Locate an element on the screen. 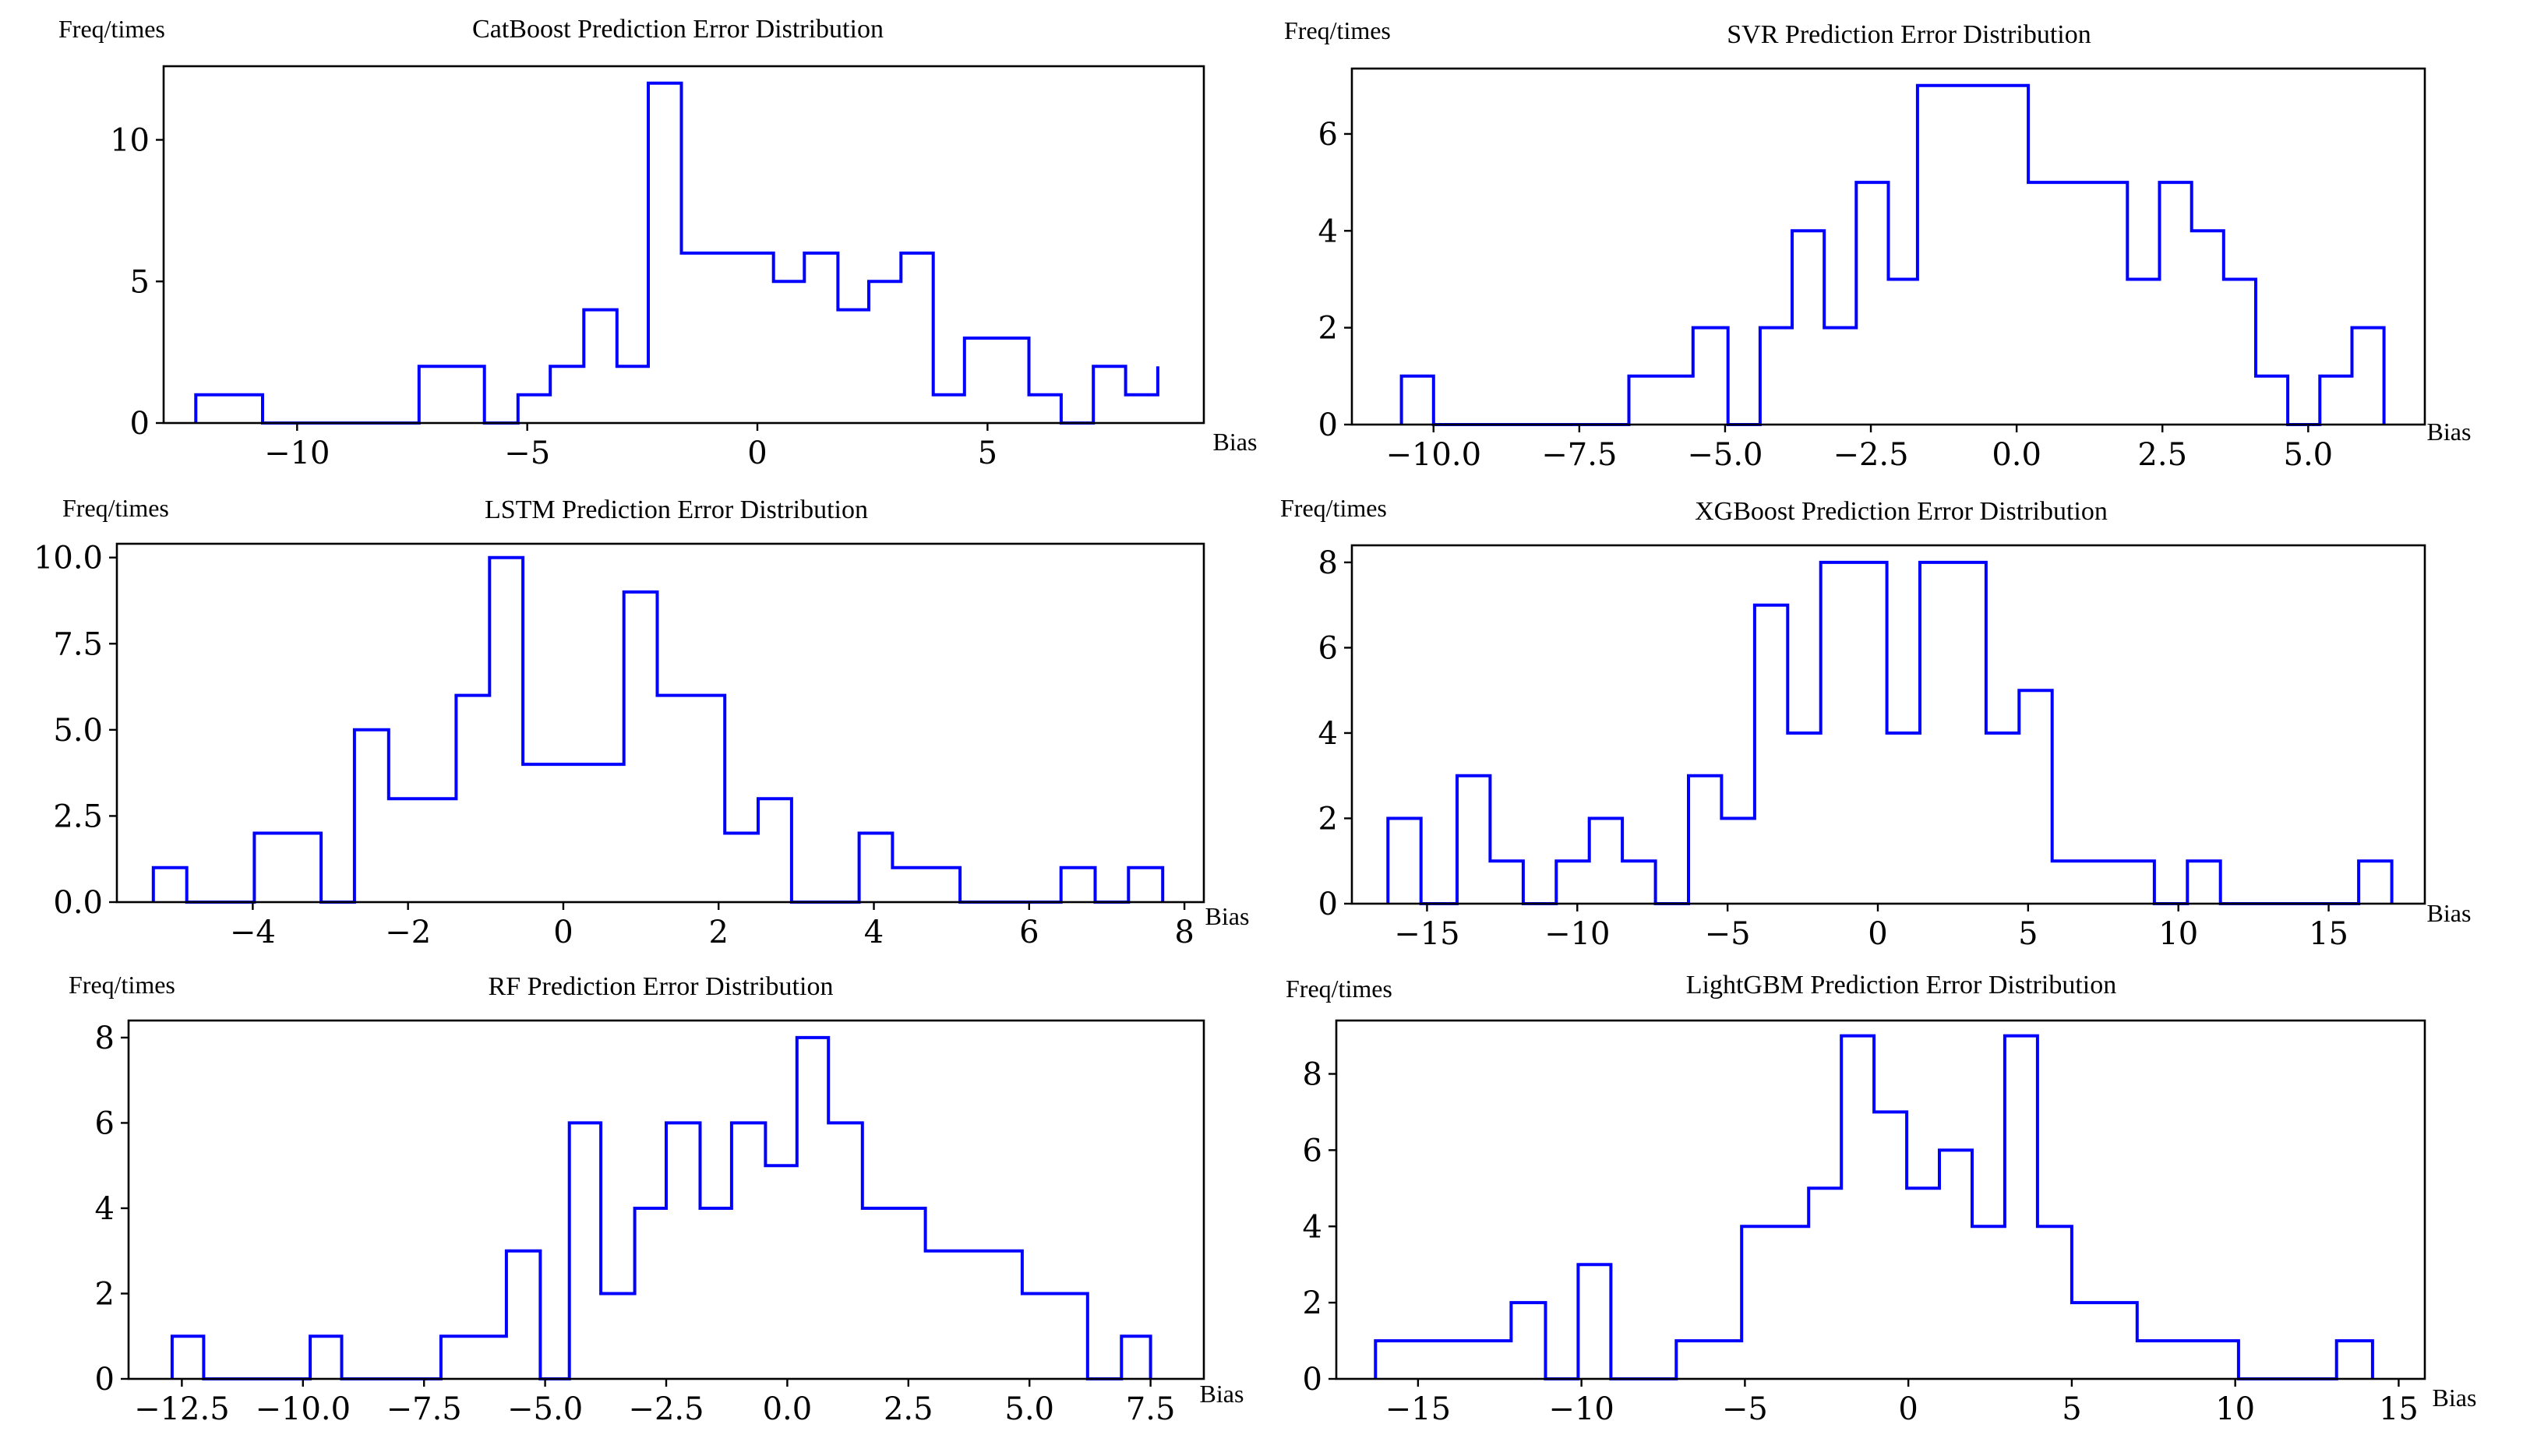 The image size is (2523, 1456). chart-title: LSTM Prediction Error Distribution is located at coordinates (676, 510).